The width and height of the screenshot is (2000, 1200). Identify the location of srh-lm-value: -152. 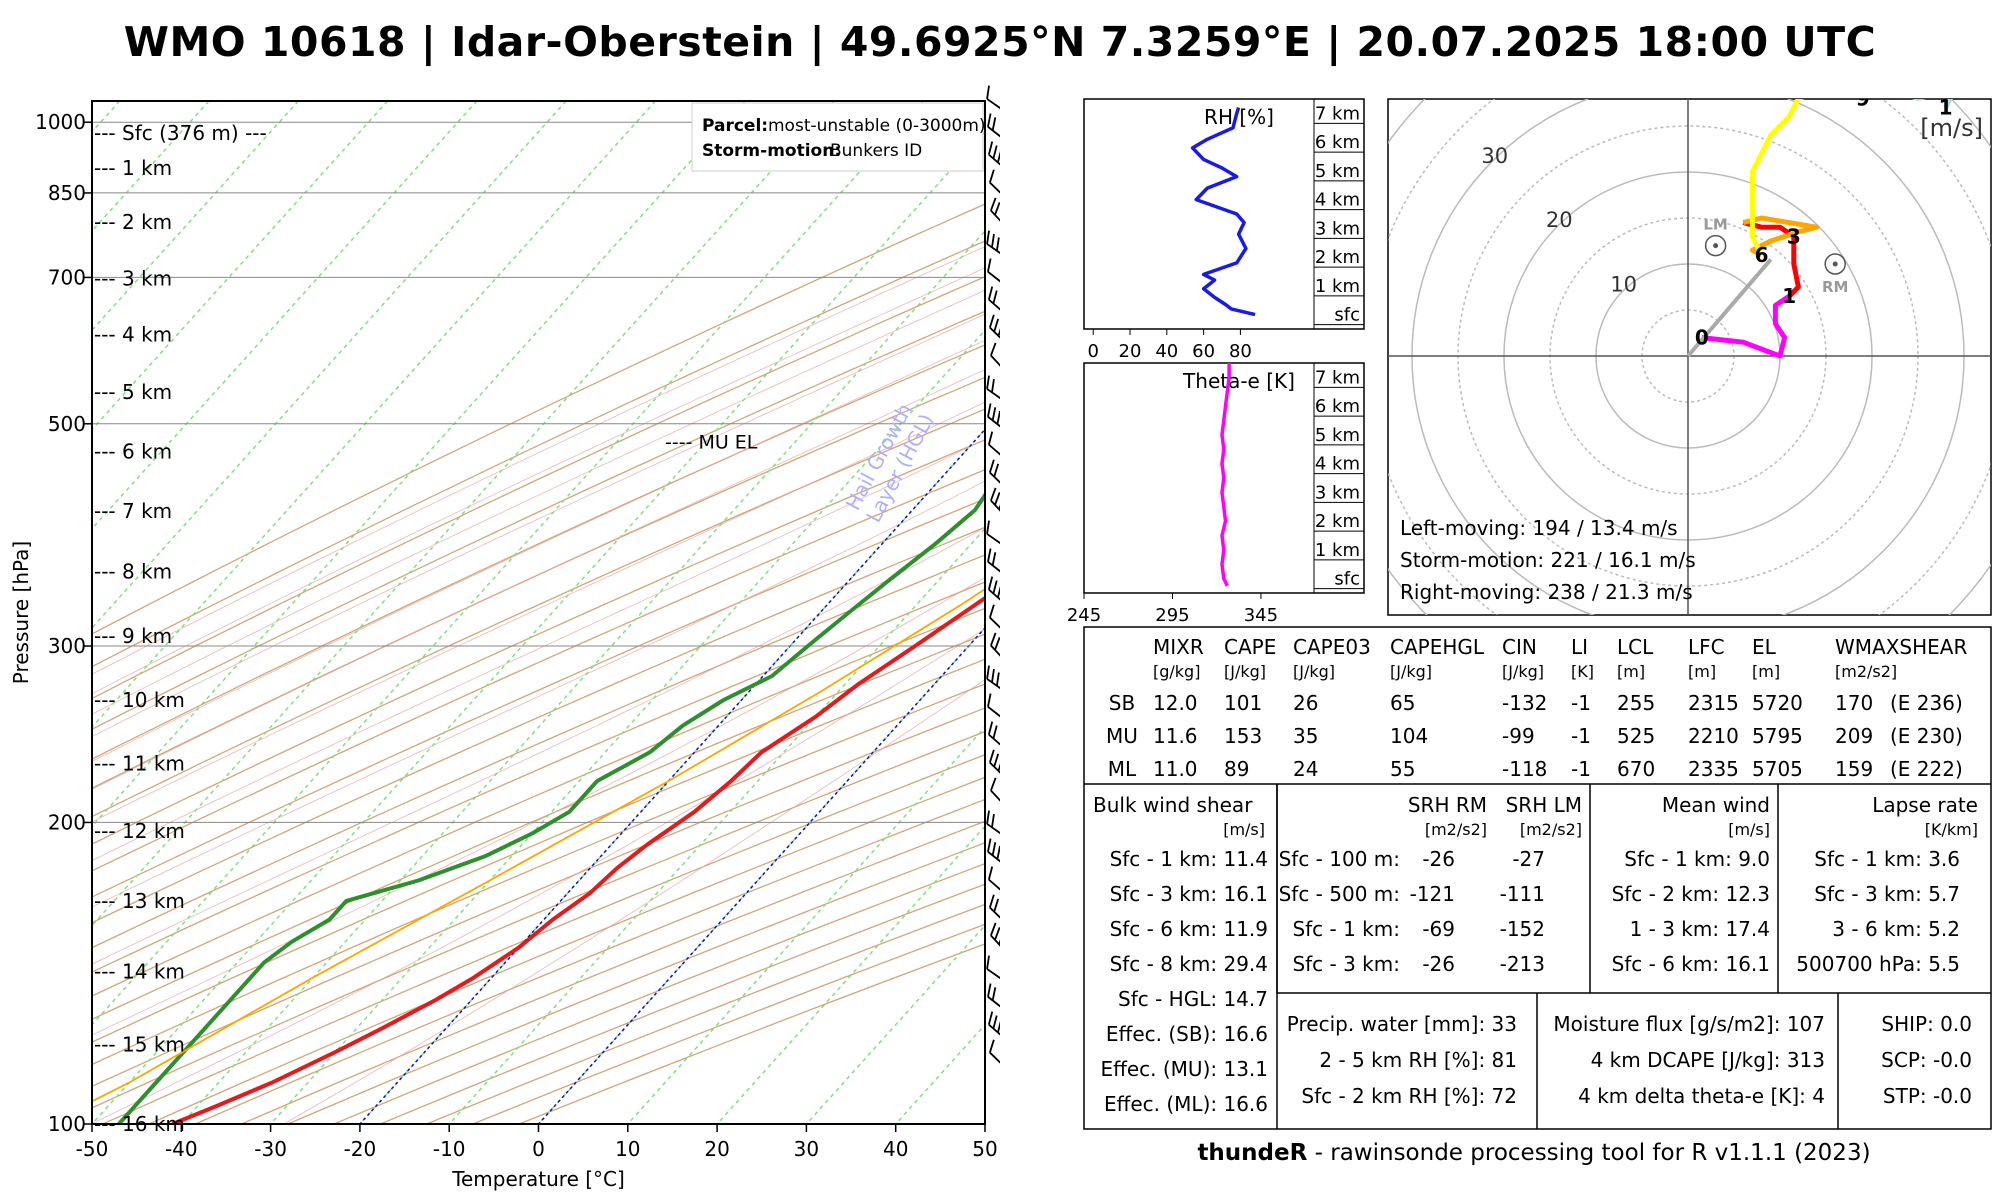
(1522, 929).